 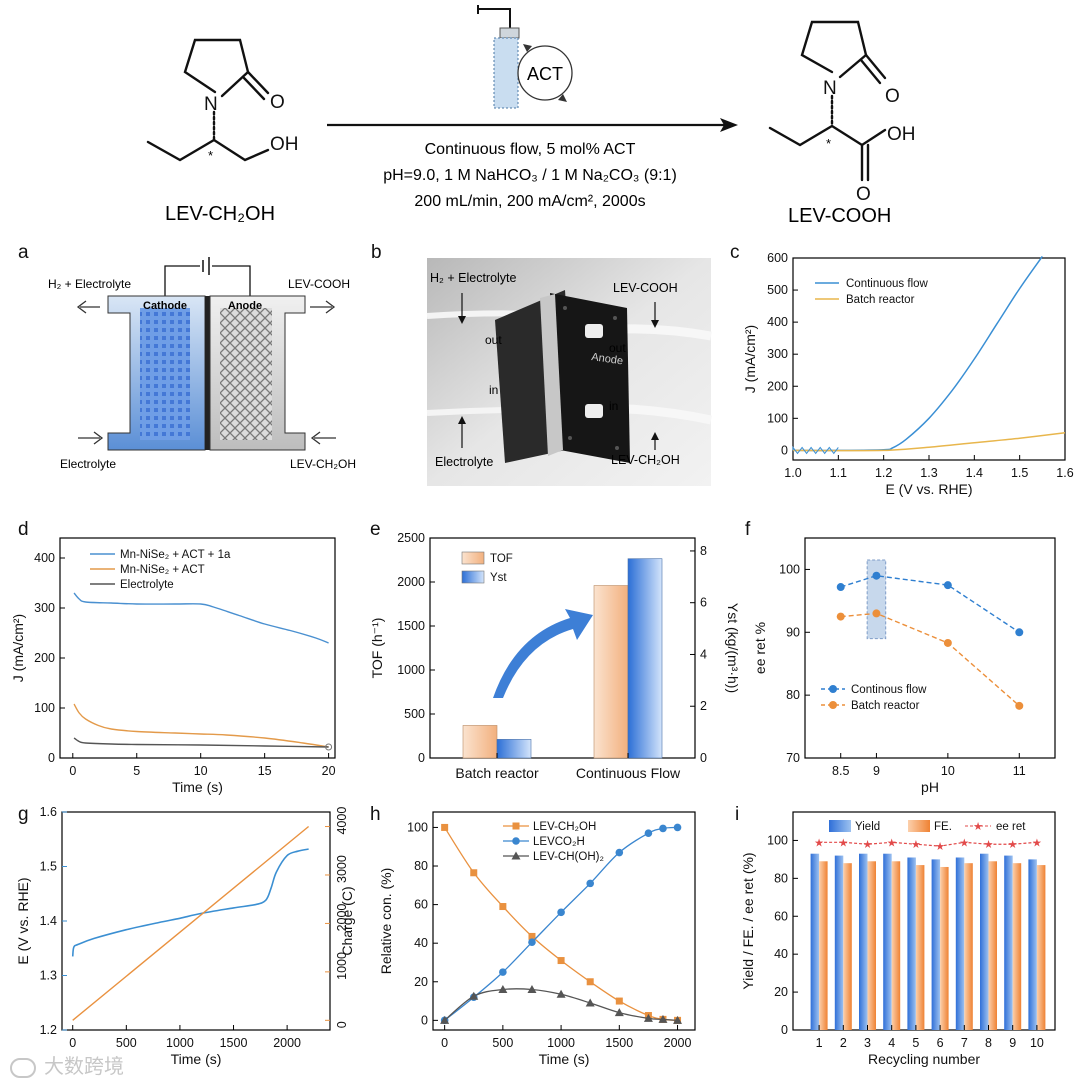 I want to click on panel-f-xlabel: pH, so click(x=930, y=787).